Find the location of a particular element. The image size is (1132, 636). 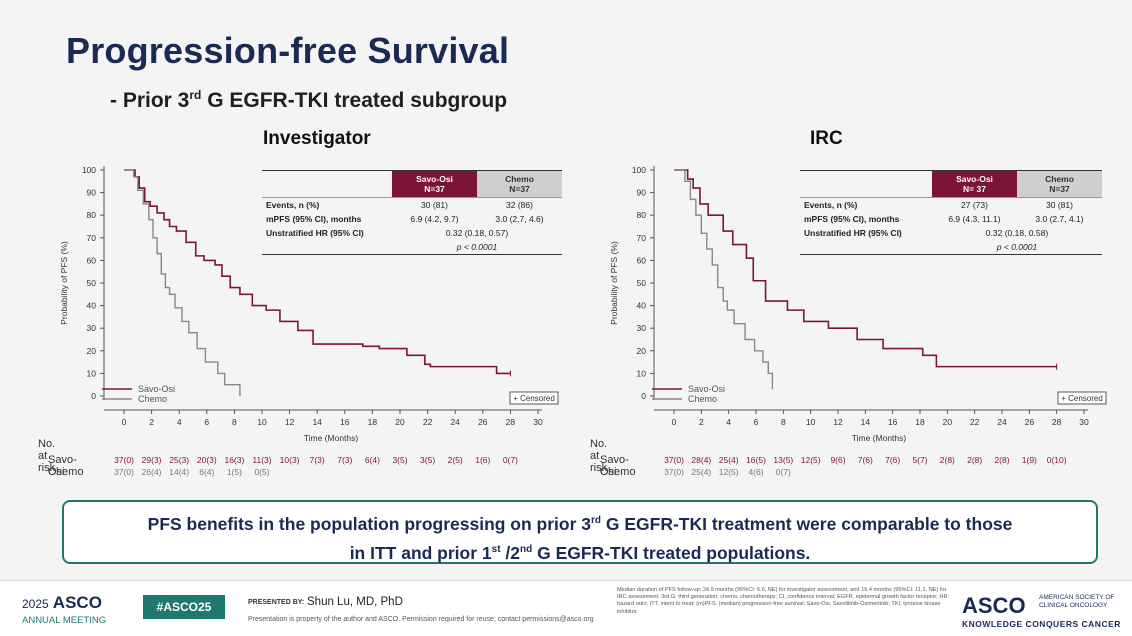

risk-savo-cell: 7(3) is located at coordinates (345, 460).